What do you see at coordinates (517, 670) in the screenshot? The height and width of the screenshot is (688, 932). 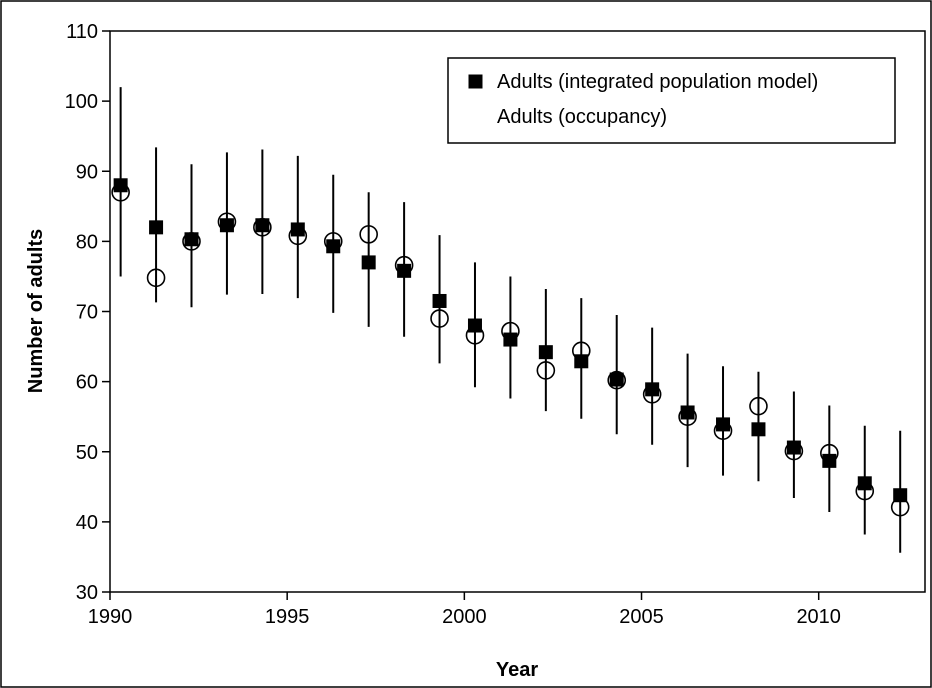 I see `x-axis-title: Year` at bounding box center [517, 670].